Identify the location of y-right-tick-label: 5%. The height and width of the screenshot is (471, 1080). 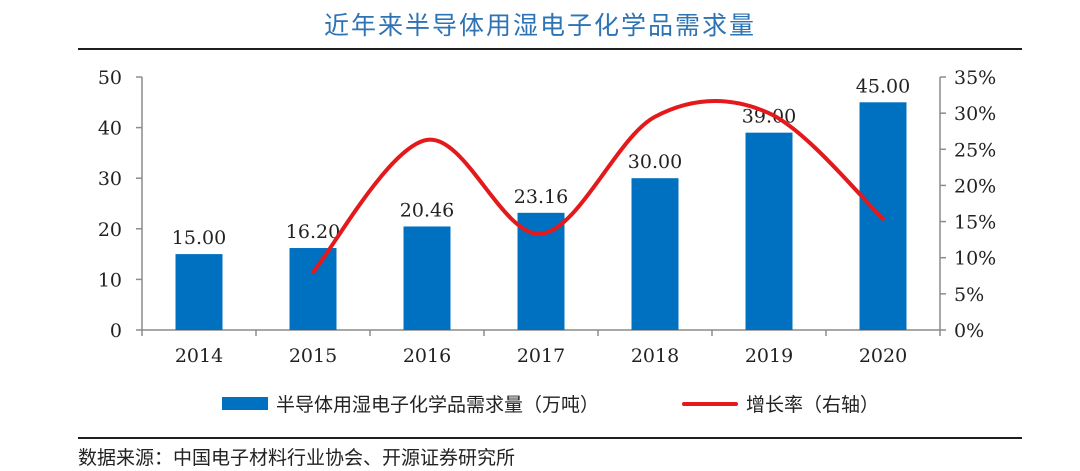
(969, 295).